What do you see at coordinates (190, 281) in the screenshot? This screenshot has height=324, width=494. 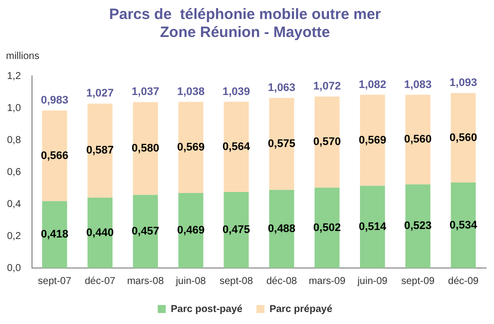 I see `x-tick-label: juin-08` at bounding box center [190, 281].